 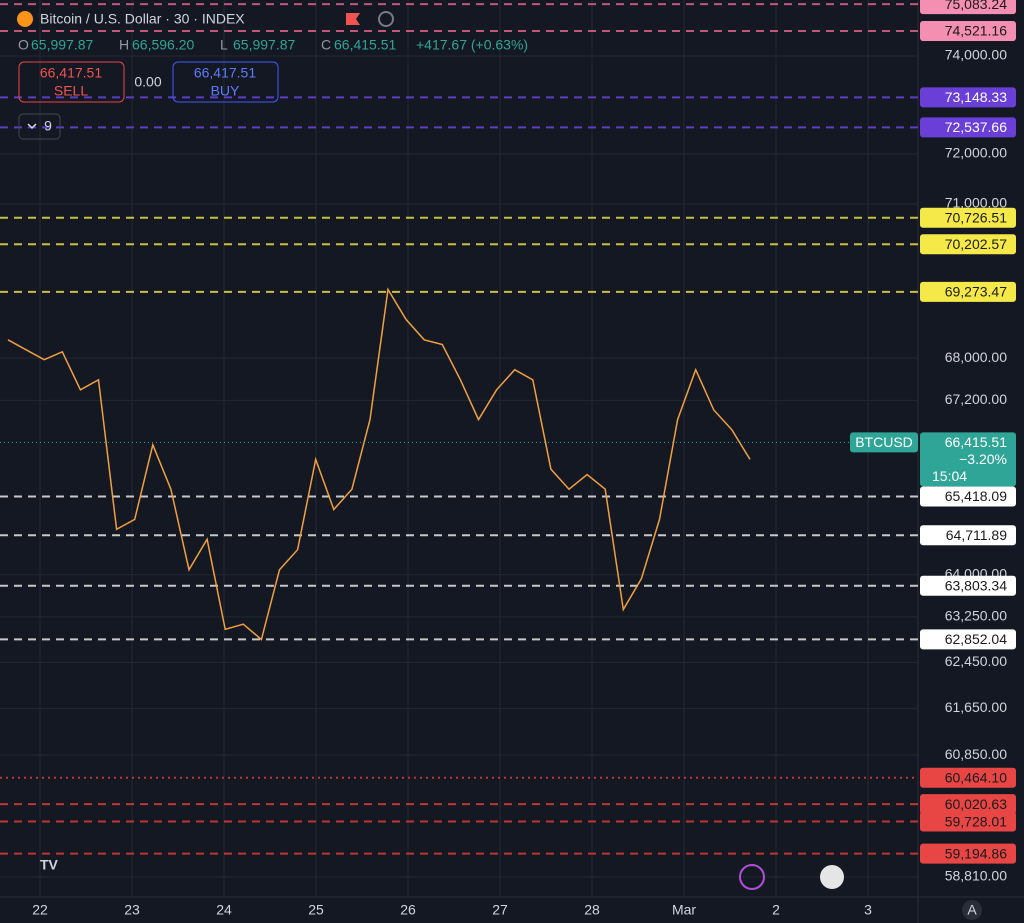 What do you see at coordinates (500, 910) in the screenshot?
I see `x-tick-label: 27` at bounding box center [500, 910].